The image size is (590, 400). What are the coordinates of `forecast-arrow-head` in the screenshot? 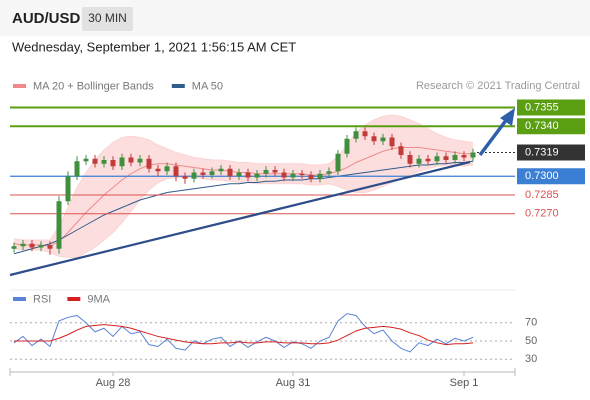 It's located at (507, 117).